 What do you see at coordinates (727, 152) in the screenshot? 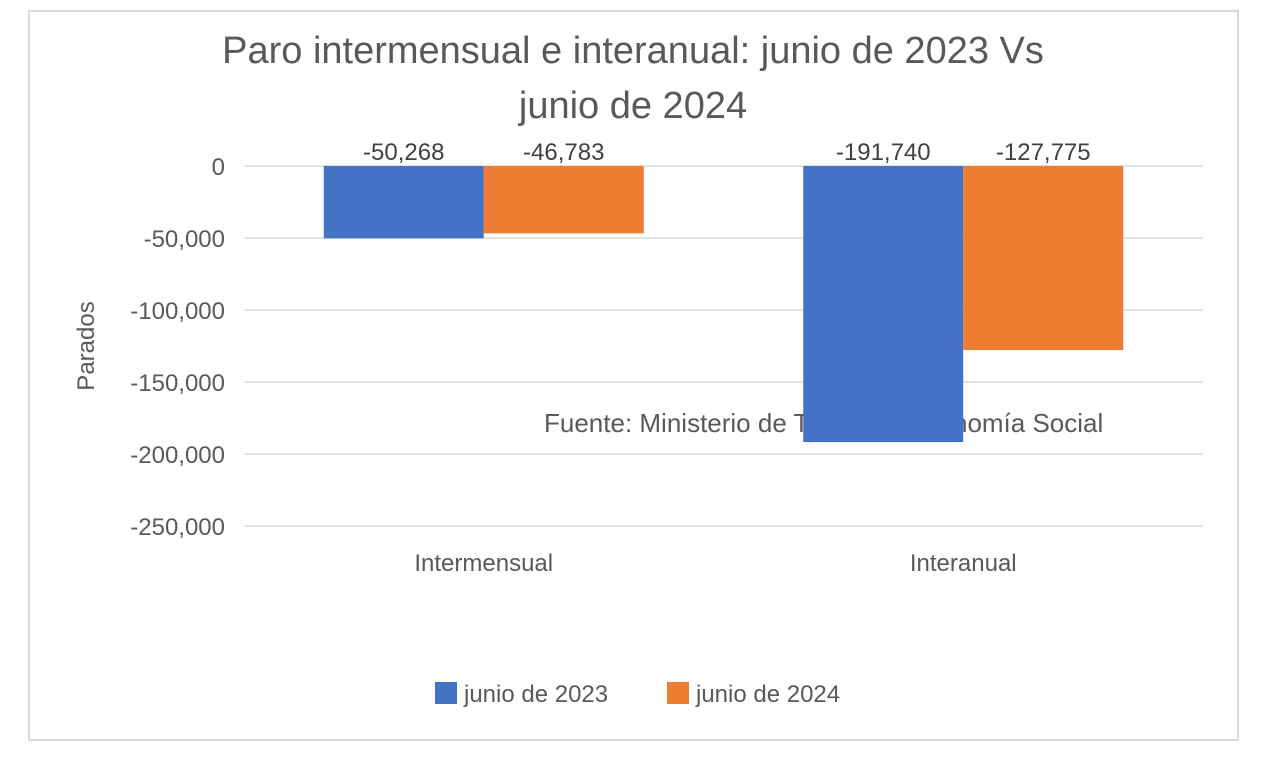
I see `data-labels: -50,268 -46,783 -191,740 -127,775` at bounding box center [727, 152].